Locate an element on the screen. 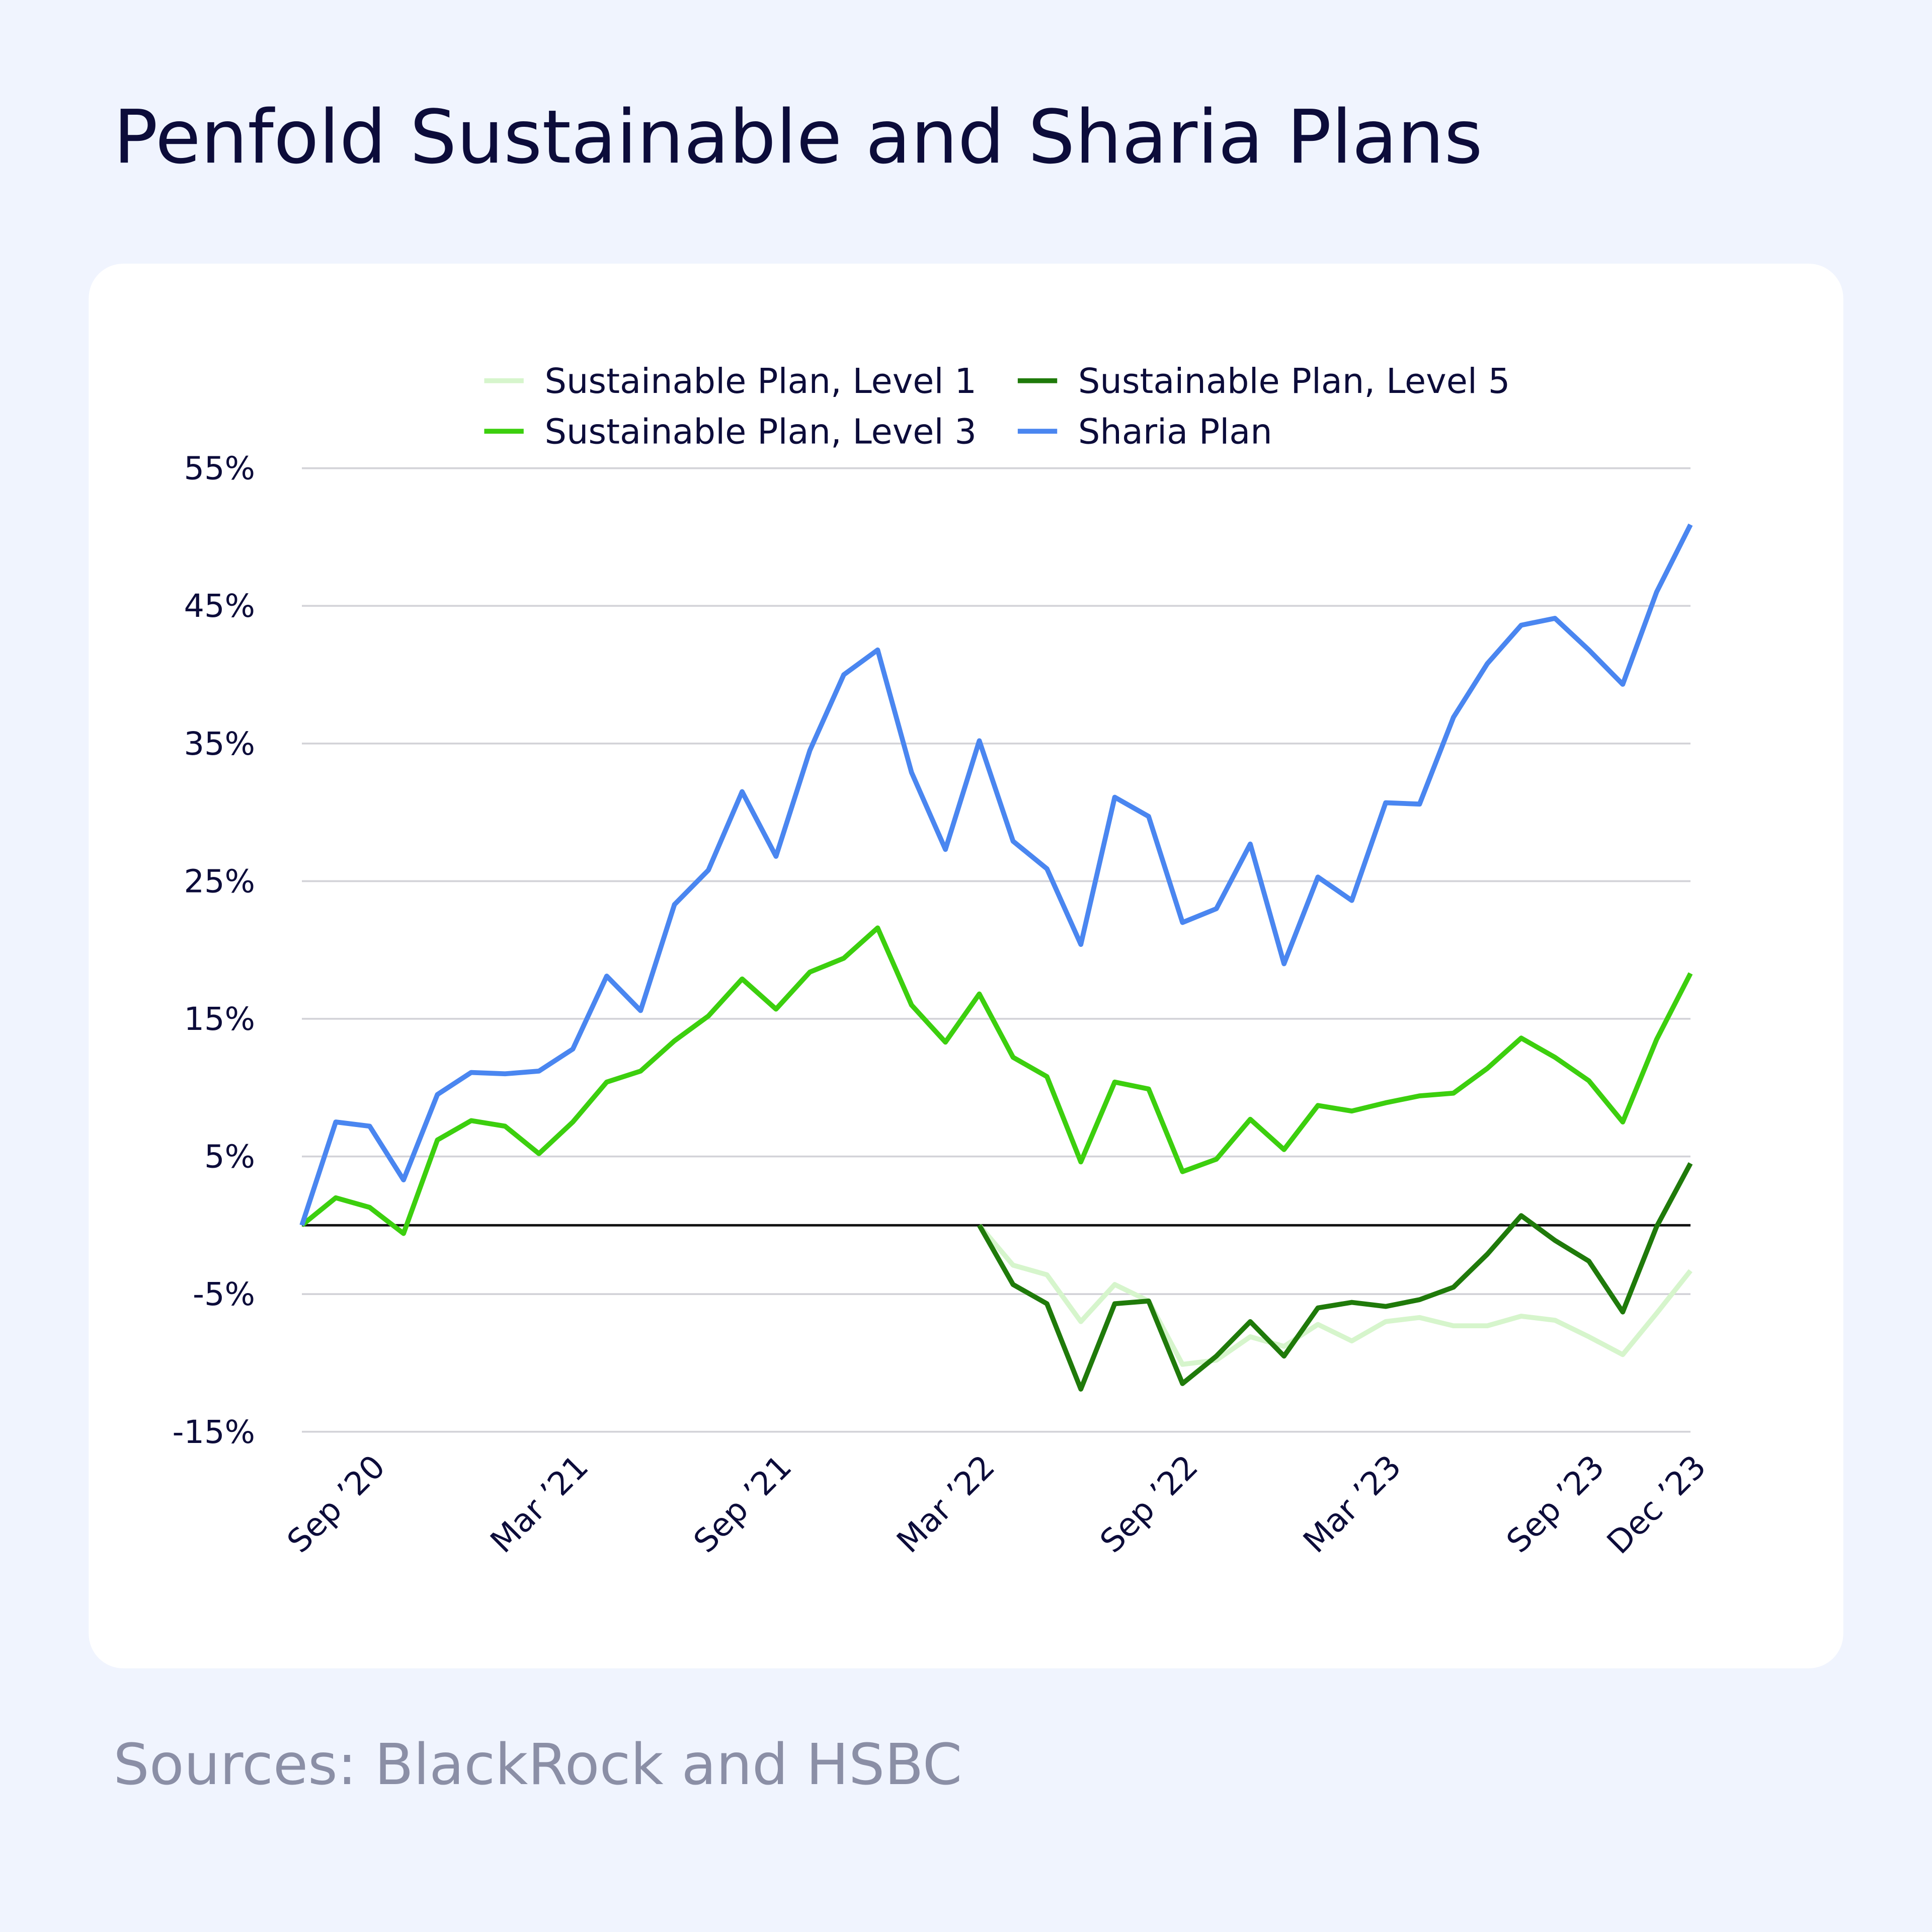 Image resolution: width=1932 pixels, height=1932 pixels. y-tick-label: 55% is located at coordinates (220, 469).